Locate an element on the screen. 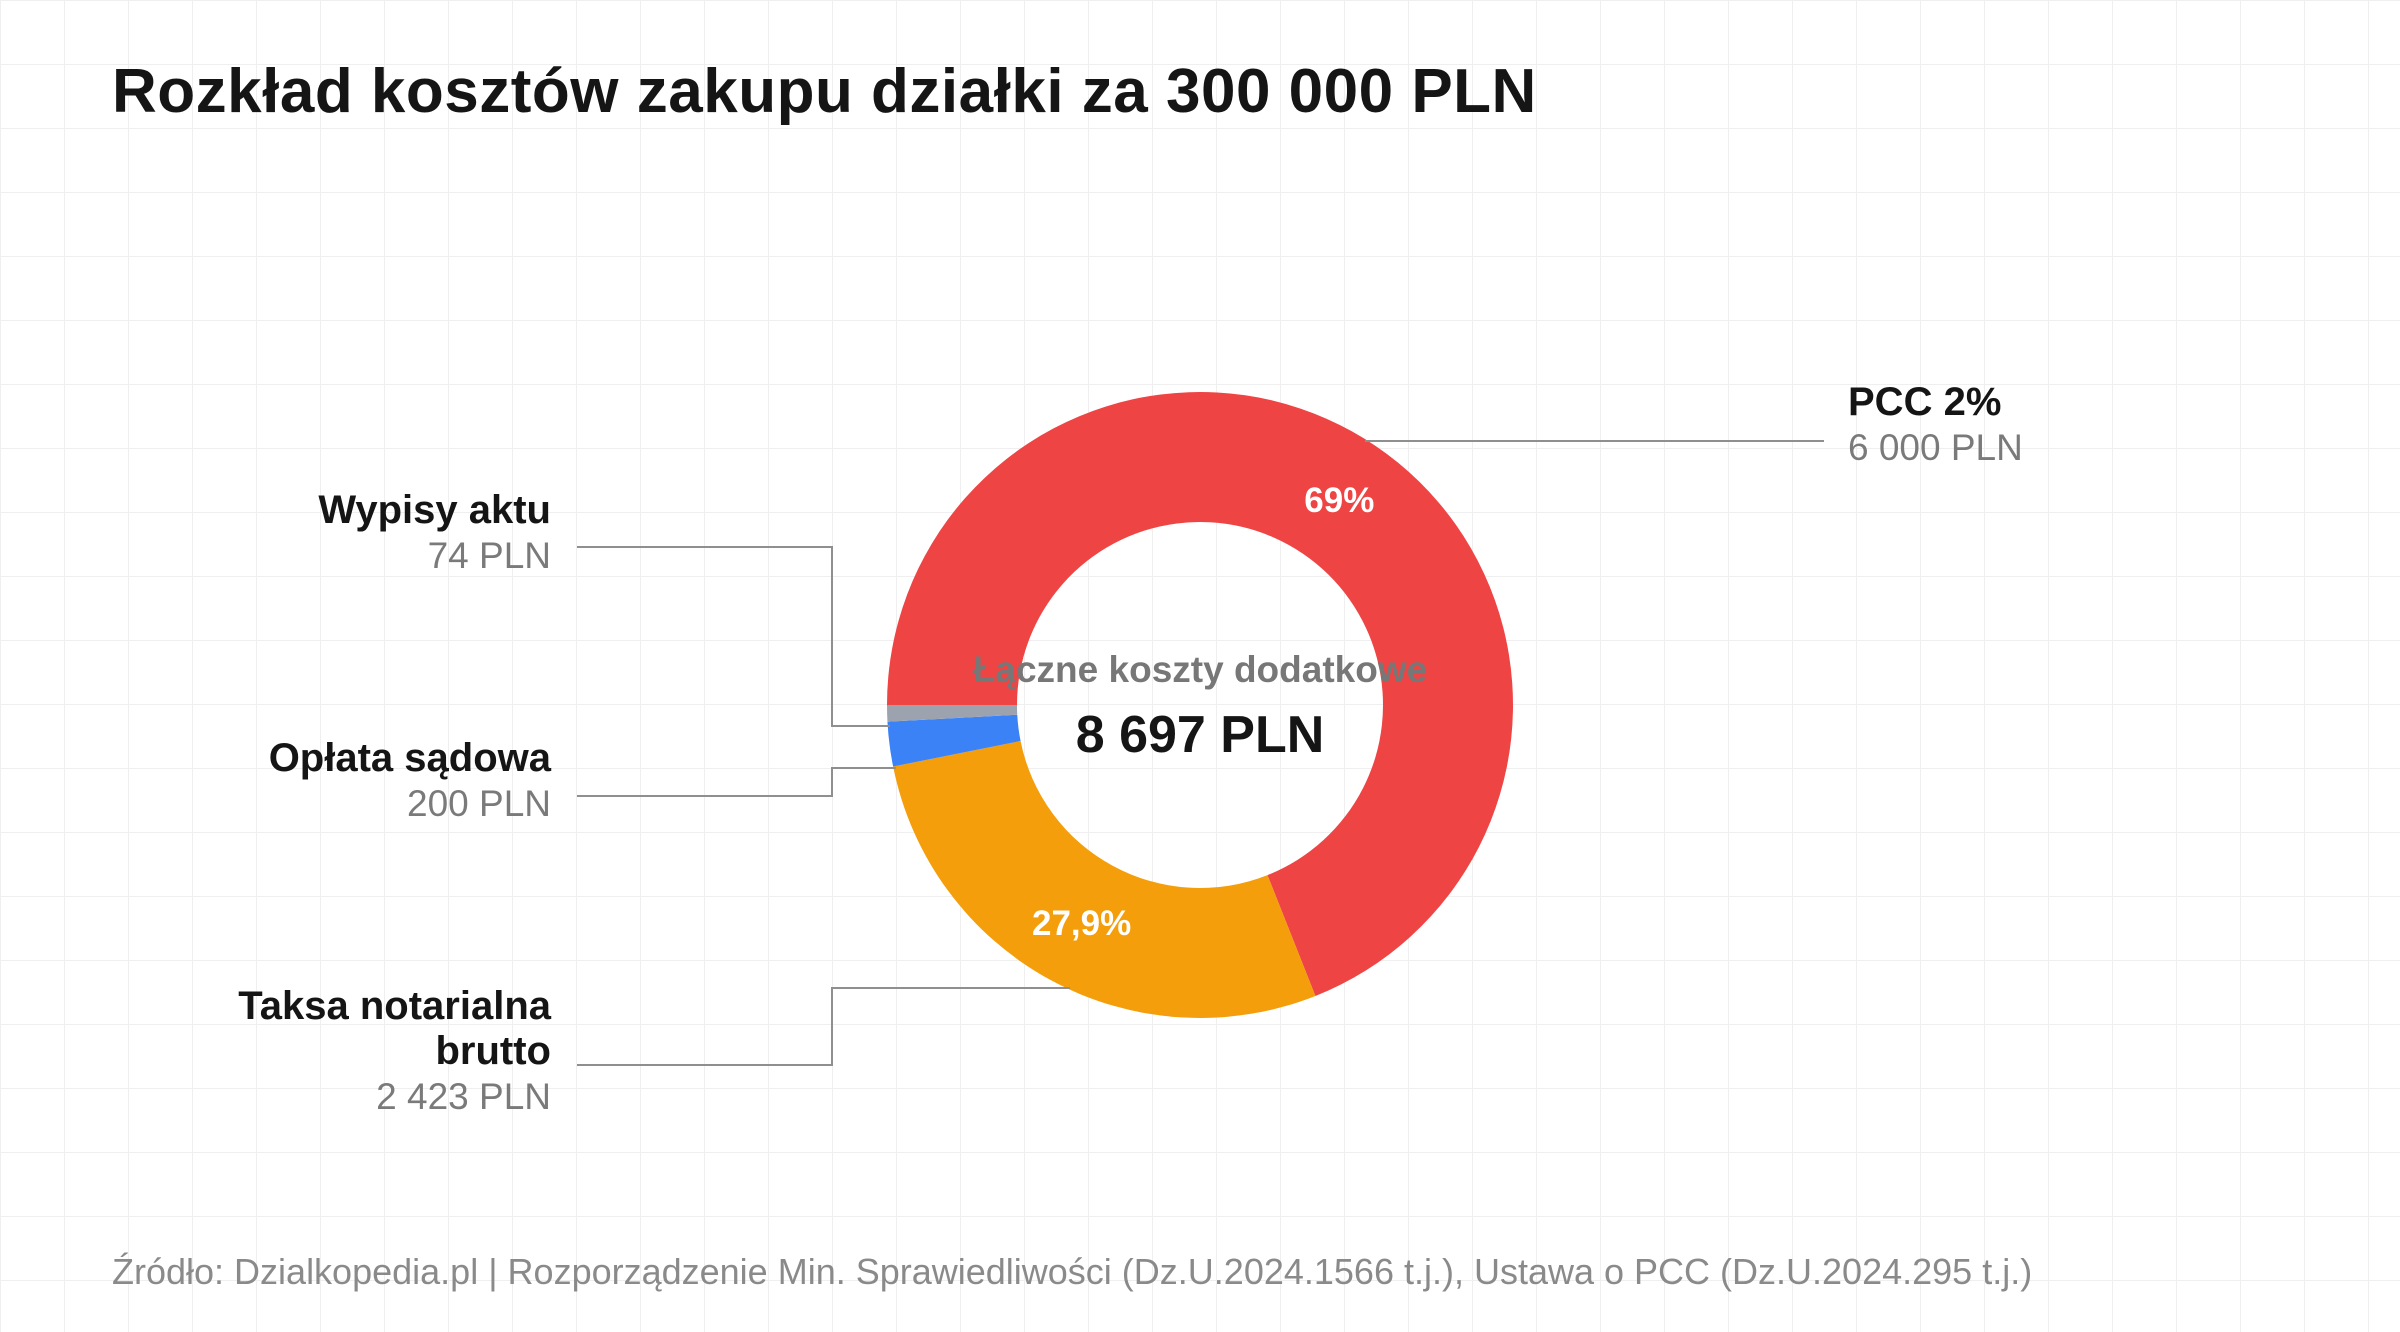 The width and height of the screenshot is (2400, 1332). center-total: 8 697 PLN is located at coordinates (1200, 735).